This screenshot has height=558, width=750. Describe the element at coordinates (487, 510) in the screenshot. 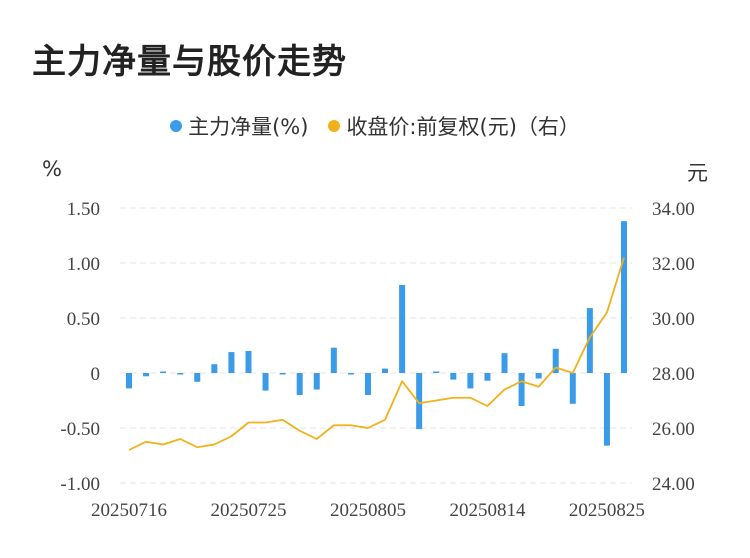

I see `x-tick-label: 20250814` at that location.